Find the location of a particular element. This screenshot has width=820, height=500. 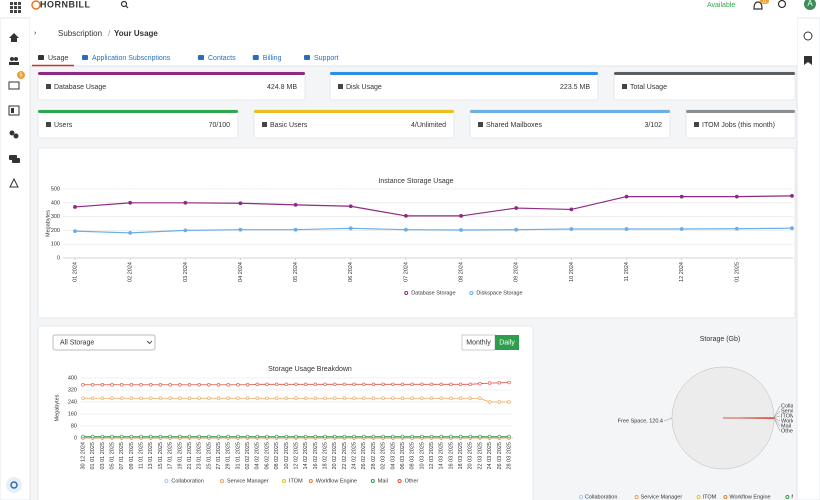

nav-icons is located at coordinates (14, 110).